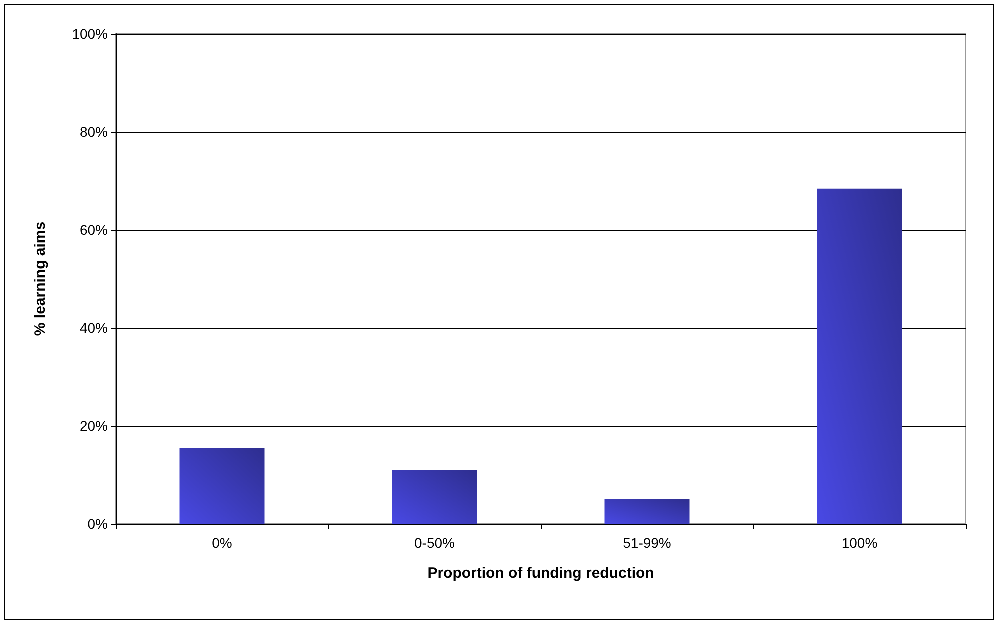 This screenshot has height=624, width=998. Describe the element at coordinates (434, 543) in the screenshot. I see `x-tick-label: 0-50%` at that location.